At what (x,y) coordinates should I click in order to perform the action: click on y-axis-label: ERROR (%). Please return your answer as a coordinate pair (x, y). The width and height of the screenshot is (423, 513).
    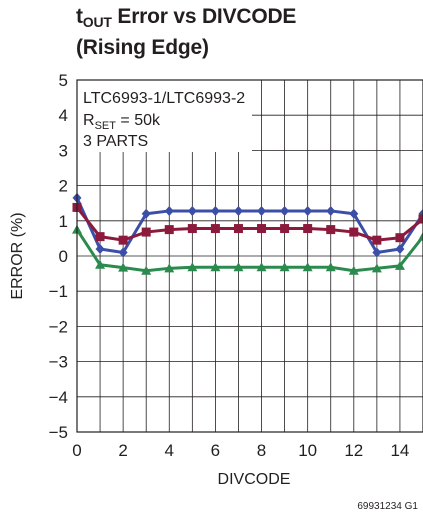
    Looking at the image, I should click on (17, 255).